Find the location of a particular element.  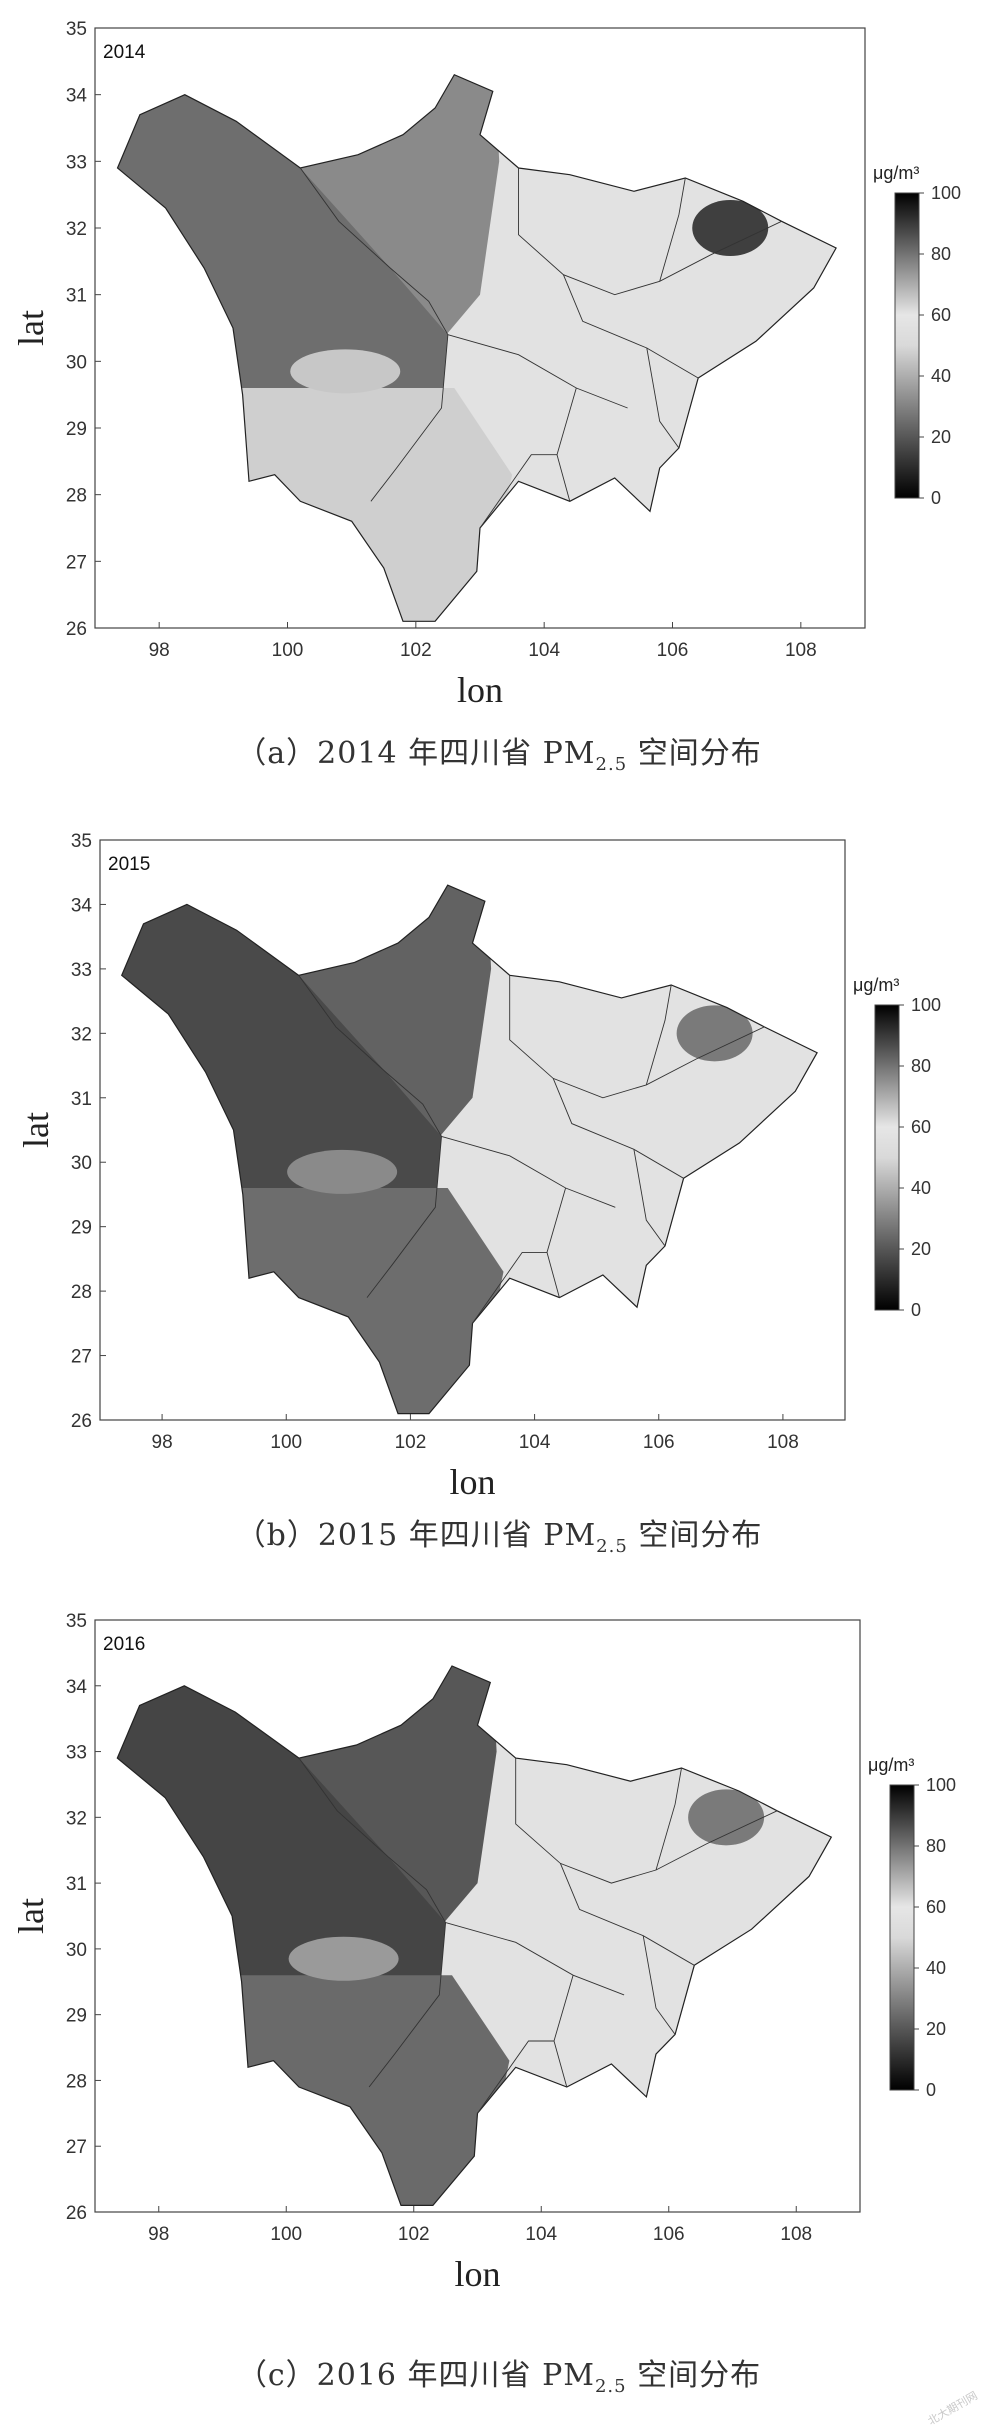

year-label: 2014 is located at coordinates (124, 52).